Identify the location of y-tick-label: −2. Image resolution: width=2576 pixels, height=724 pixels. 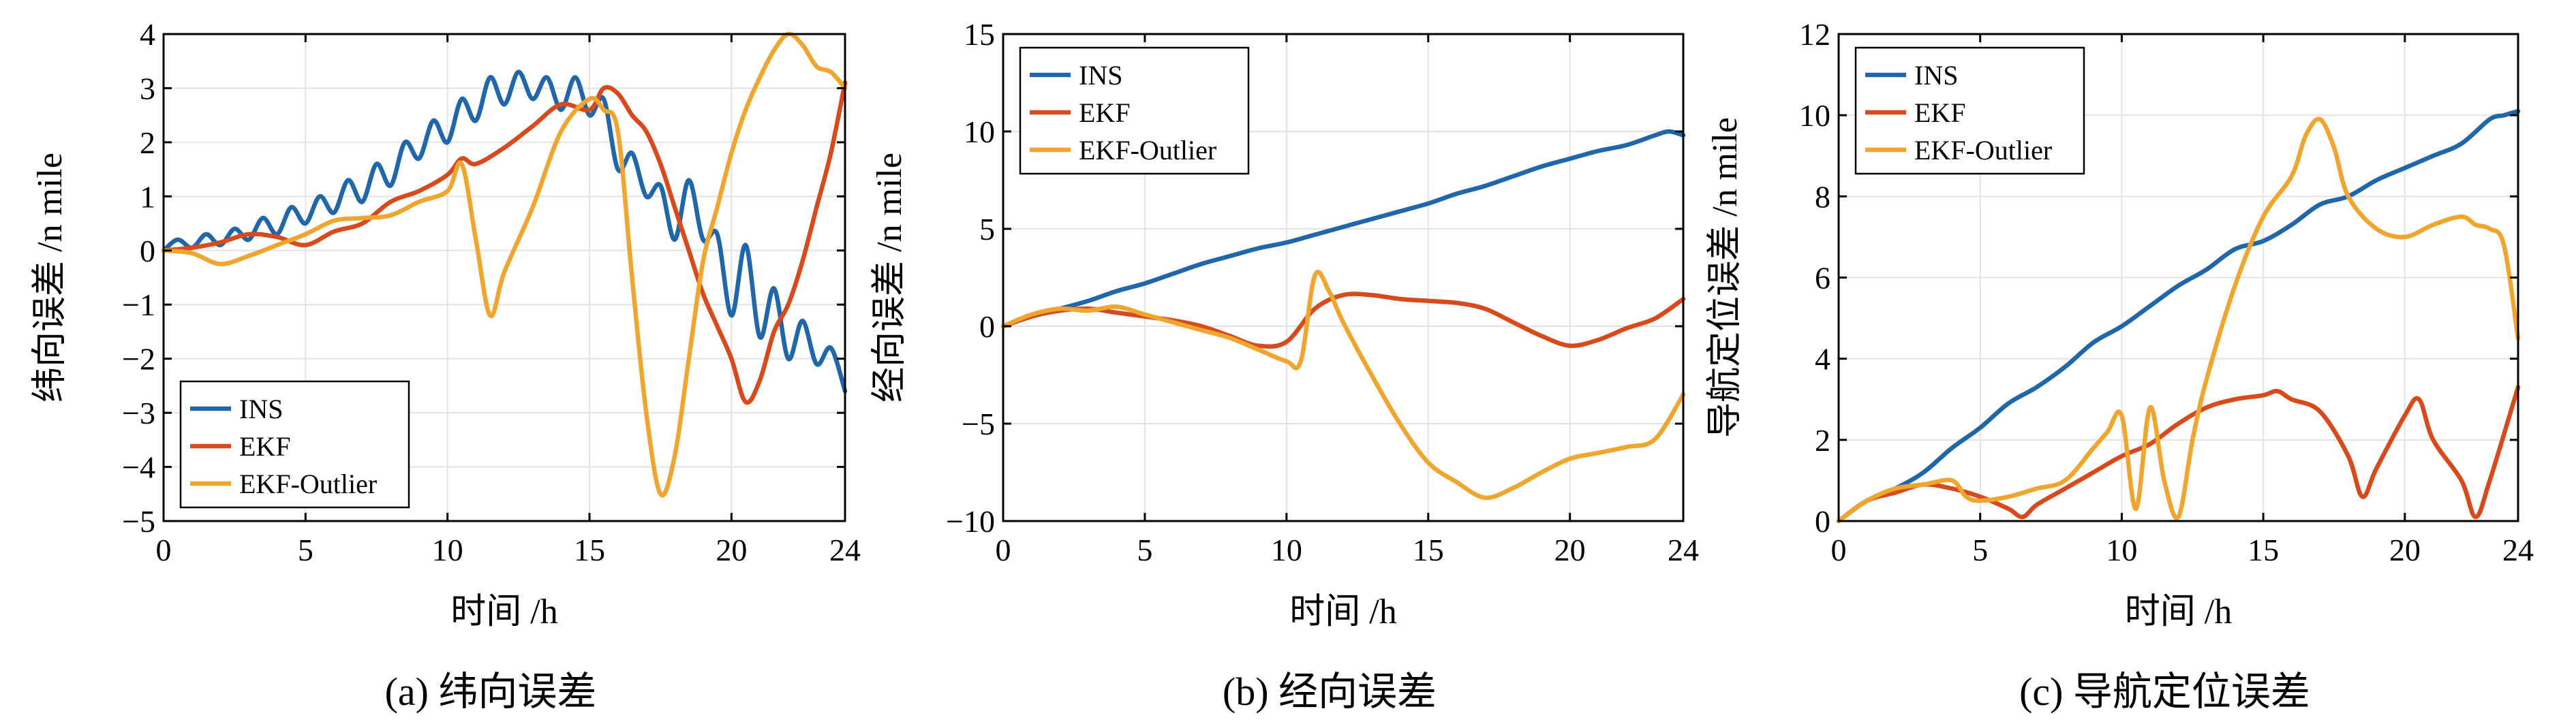
(138, 359).